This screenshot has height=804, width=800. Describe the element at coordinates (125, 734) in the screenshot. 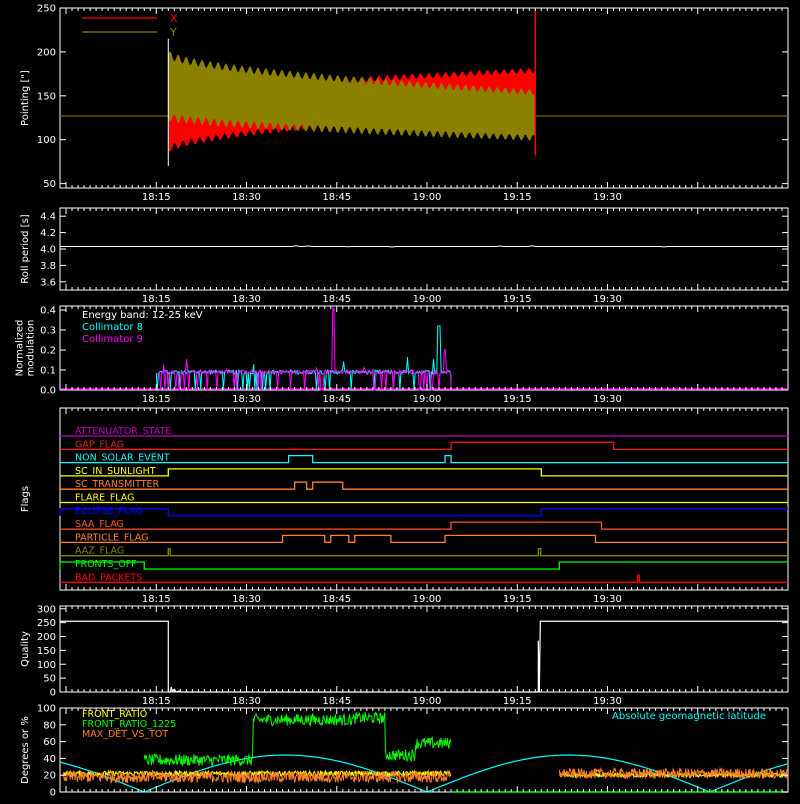

I see `ratios-legend-max-det-vs-tot: MAX_DET_VS_TOT` at that location.